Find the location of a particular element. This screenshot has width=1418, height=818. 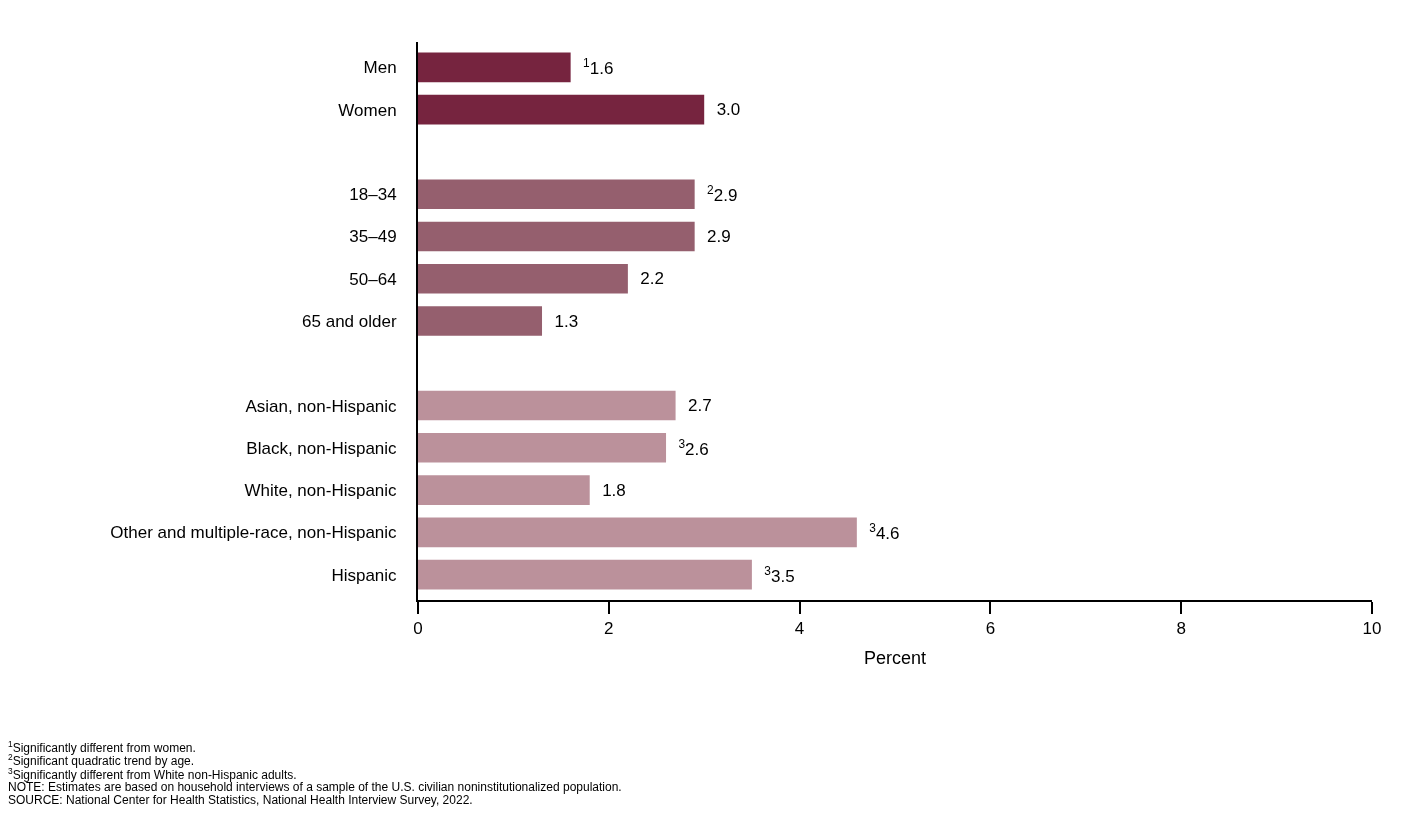

data-label: 2.2 is located at coordinates (647, 279).